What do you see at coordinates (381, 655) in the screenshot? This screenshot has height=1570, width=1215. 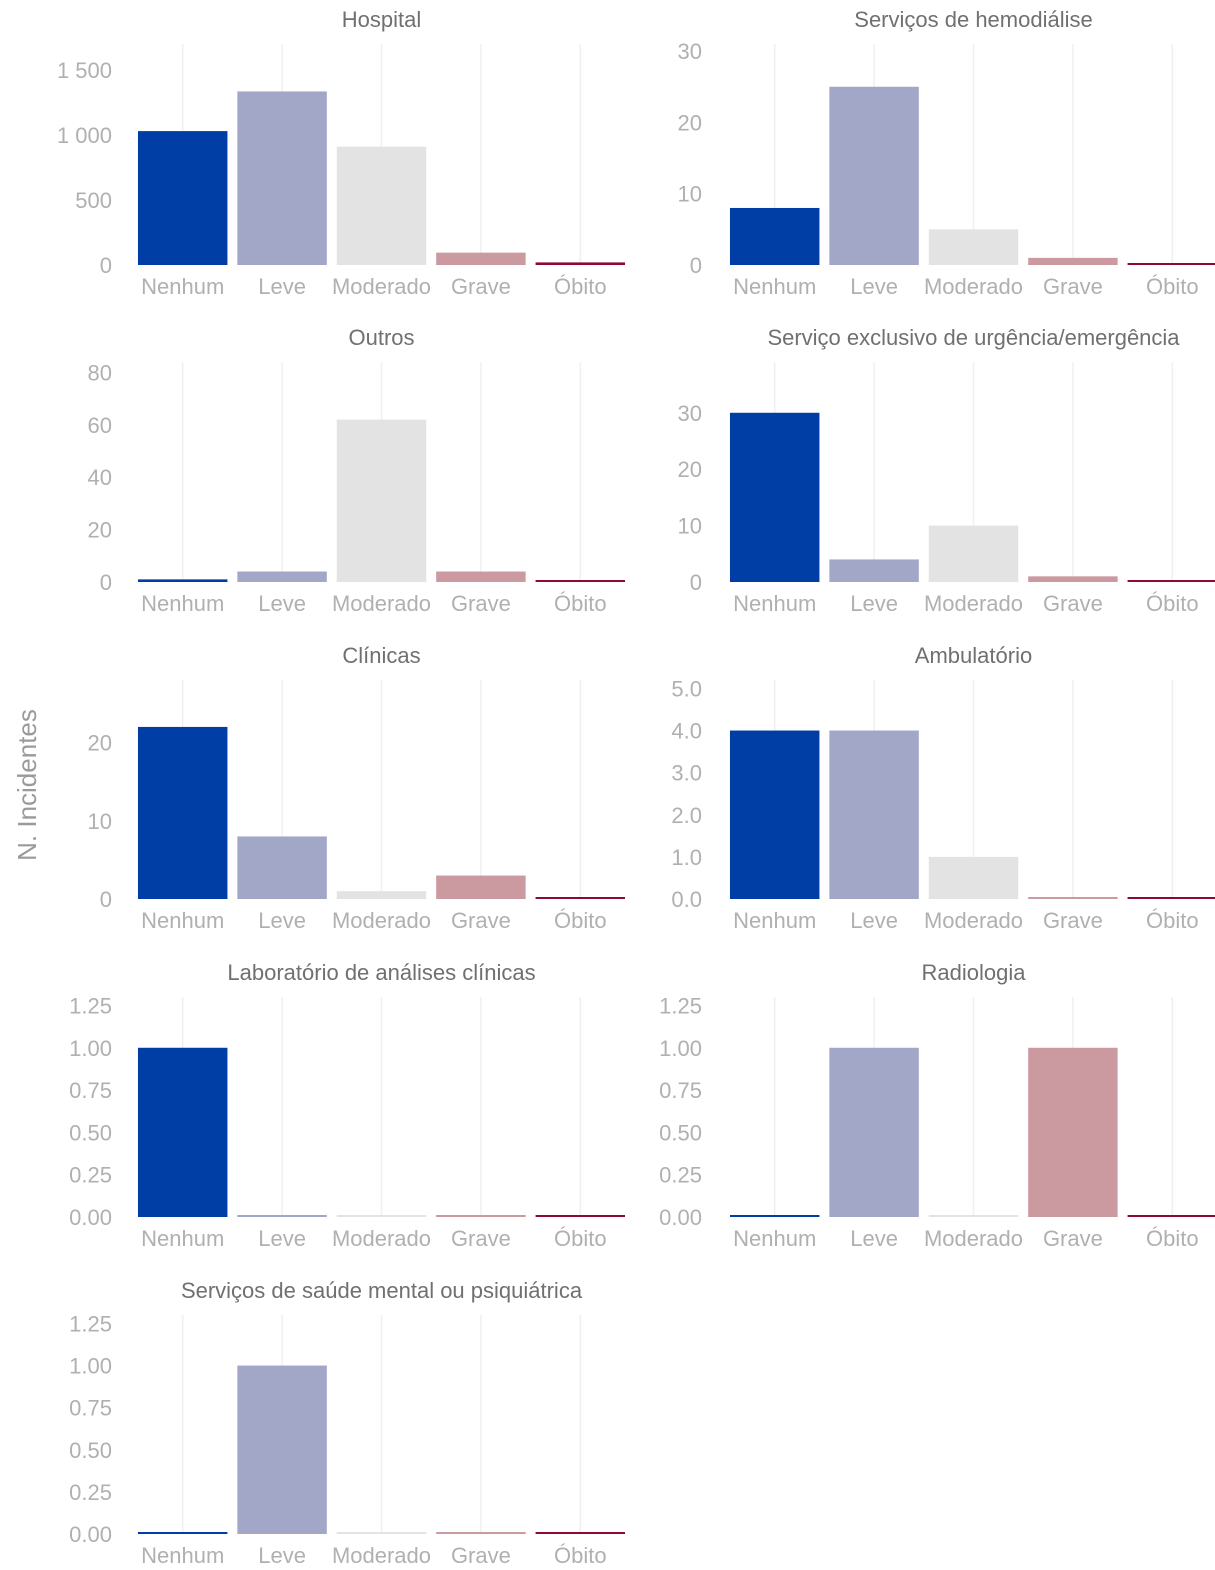 I see `panel-title: Clínicas` at bounding box center [381, 655].